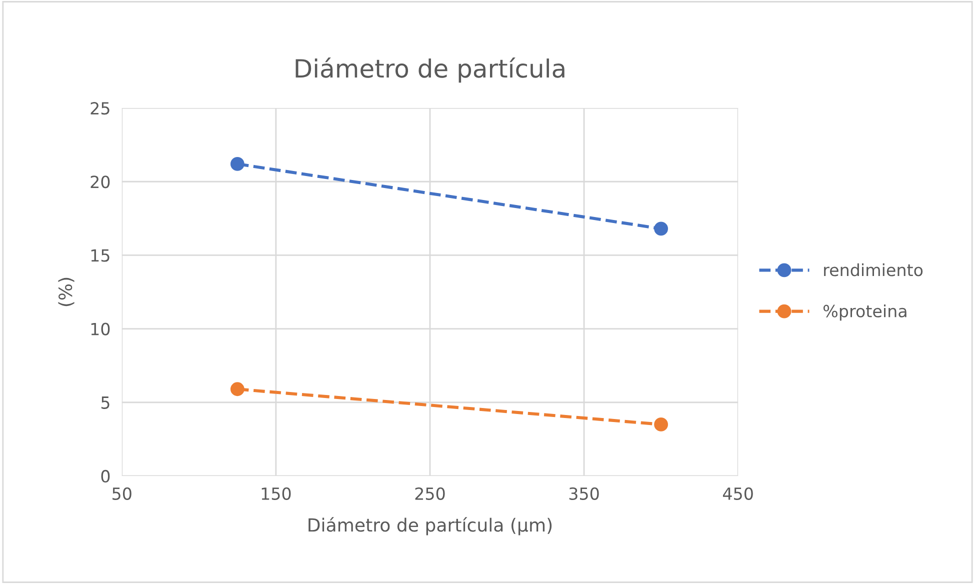 Image resolution: width=975 pixels, height=584 pixels. Describe the element at coordinates (430, 493) in the screenshot. I see `x-tick-label: 250` at that location.